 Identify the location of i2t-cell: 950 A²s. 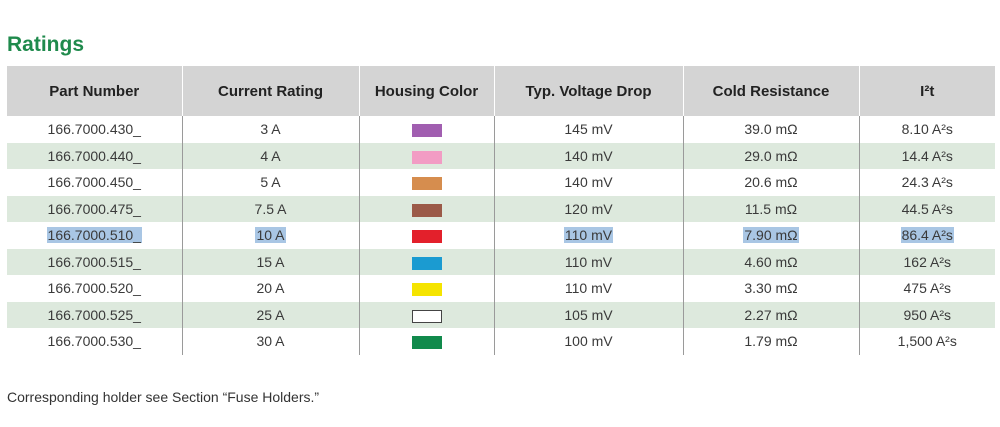
(926, 314).